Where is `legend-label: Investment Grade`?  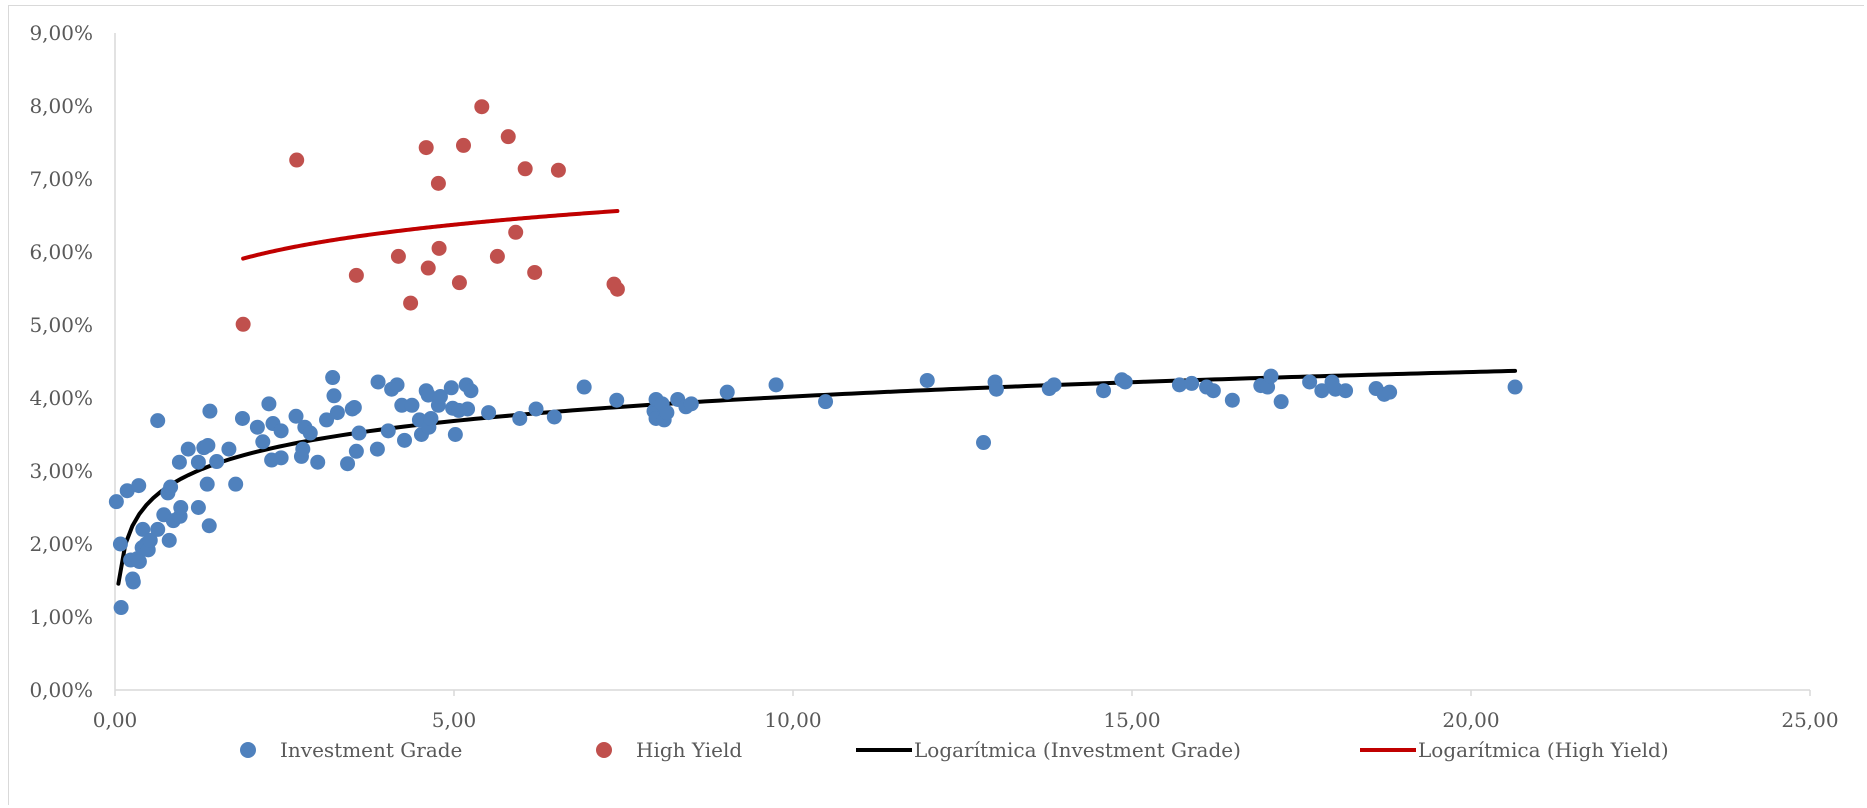 legend-label: Investment Grade is located at coordinates (371, 750).